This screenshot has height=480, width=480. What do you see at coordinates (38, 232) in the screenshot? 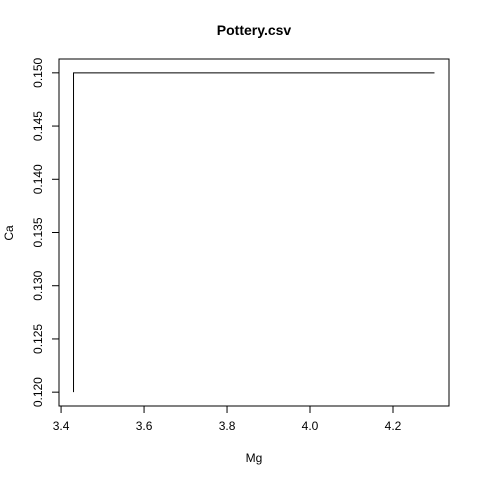
I see `y-tick-label: 0.135` at bounding box center [38, 232].